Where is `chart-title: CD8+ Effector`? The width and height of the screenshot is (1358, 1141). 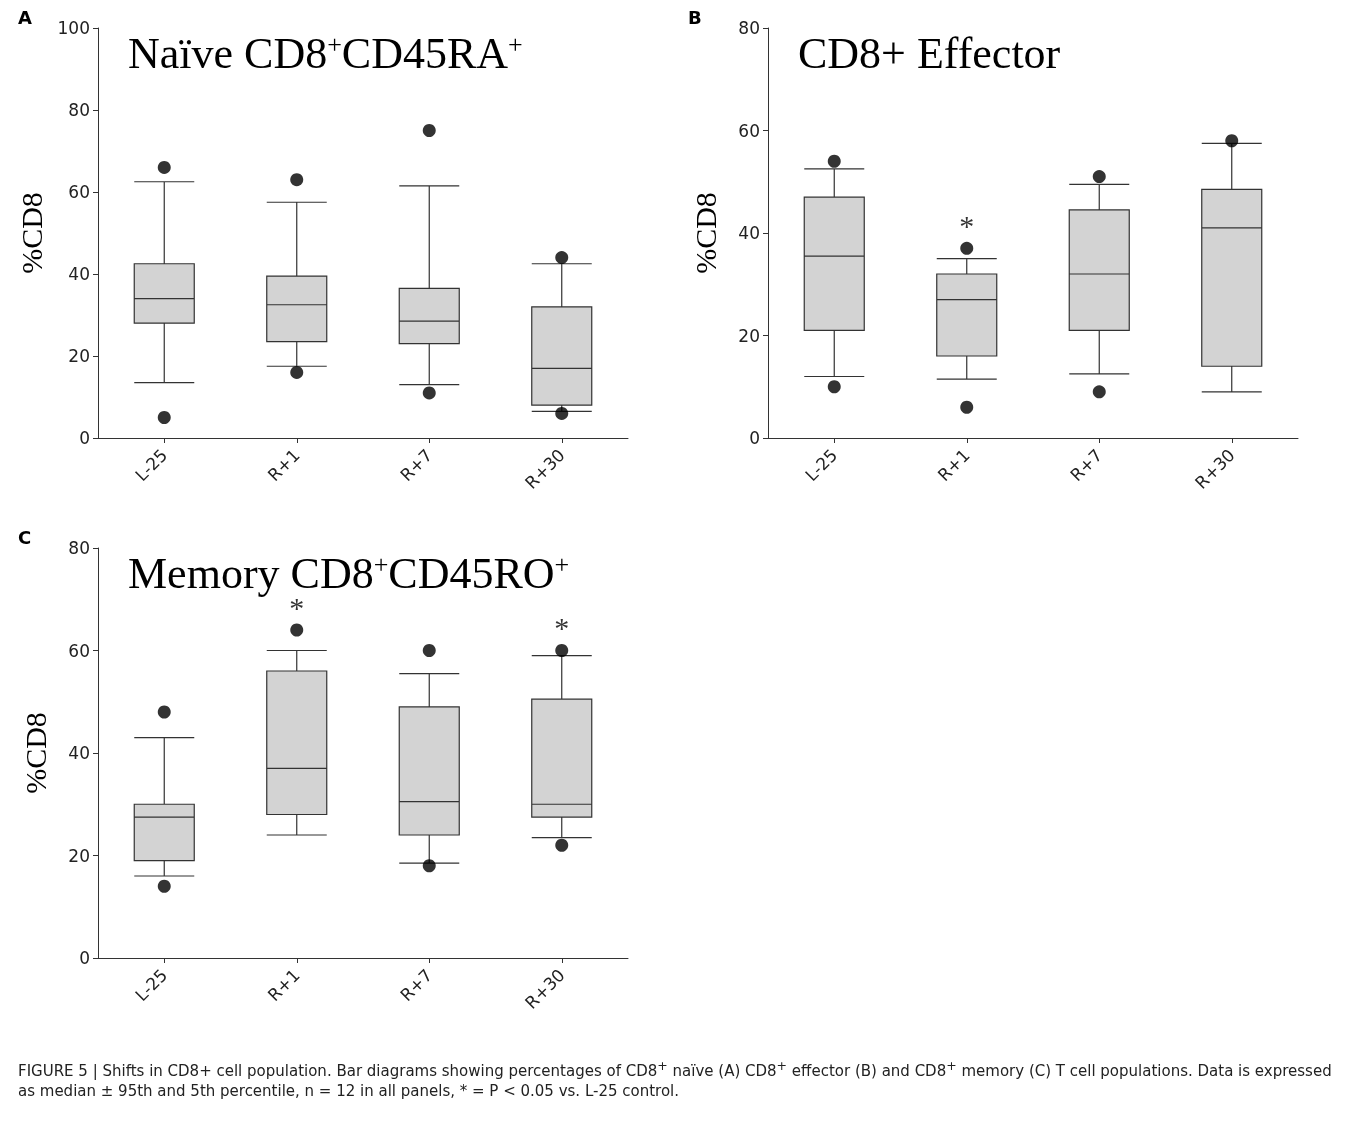
chart-title: CD8+ Effector is located at coordinates (929, 53).